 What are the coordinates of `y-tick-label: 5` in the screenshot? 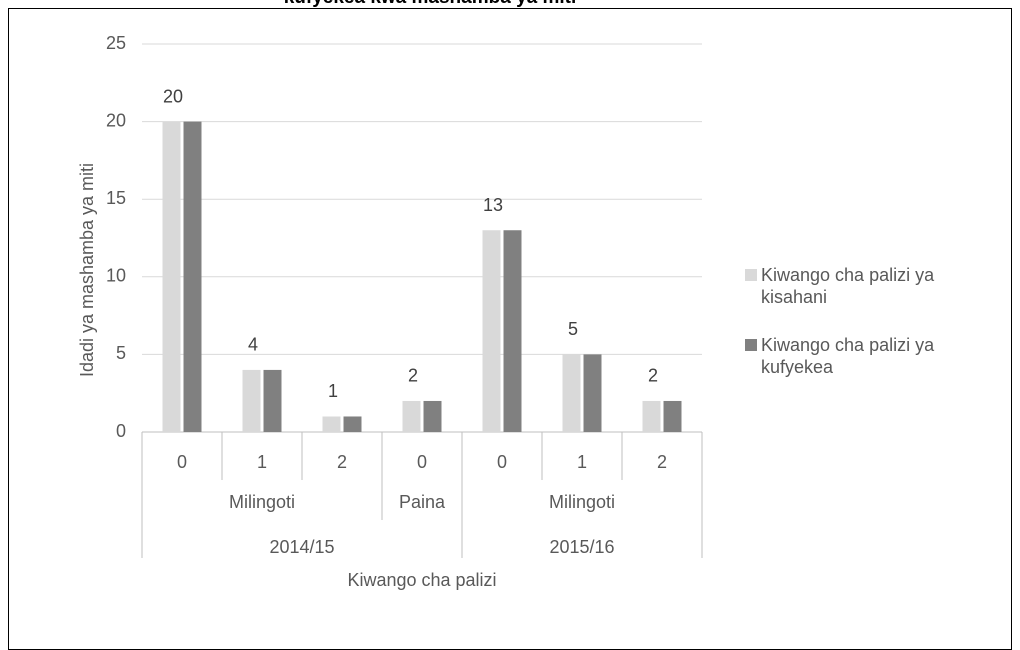 It's located at (121, 353).